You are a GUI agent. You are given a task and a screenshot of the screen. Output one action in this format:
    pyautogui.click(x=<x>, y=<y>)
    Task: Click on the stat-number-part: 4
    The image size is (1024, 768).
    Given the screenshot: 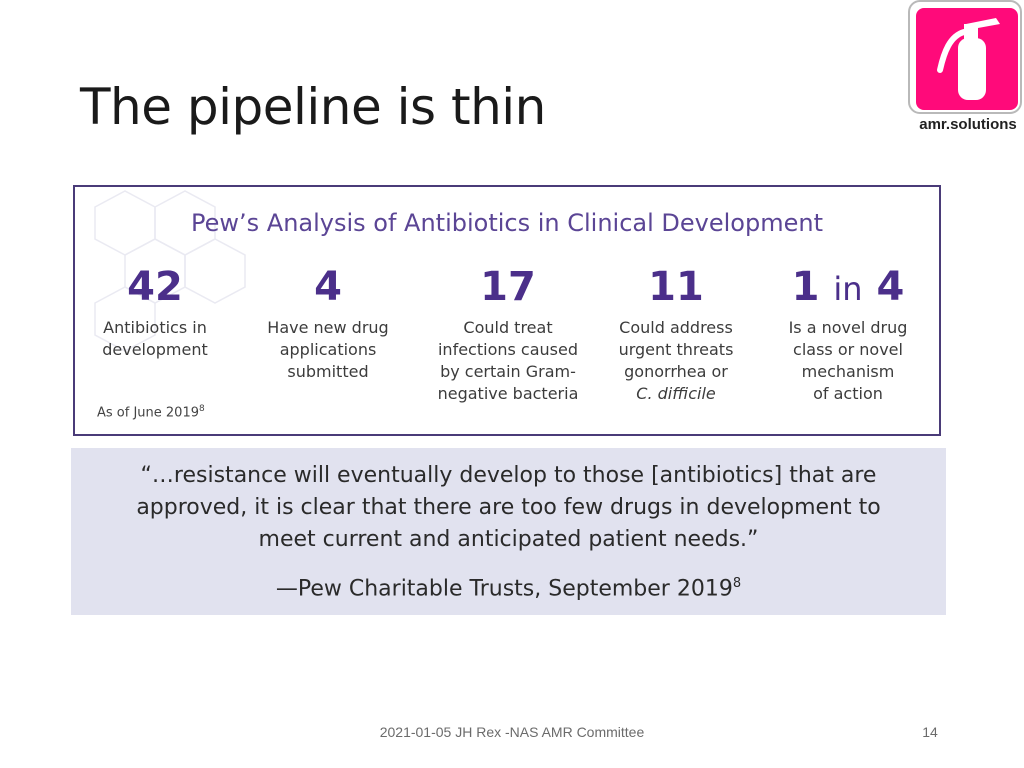 What is the action you would take?
    pyautogui.click(x=890, y=287)
    